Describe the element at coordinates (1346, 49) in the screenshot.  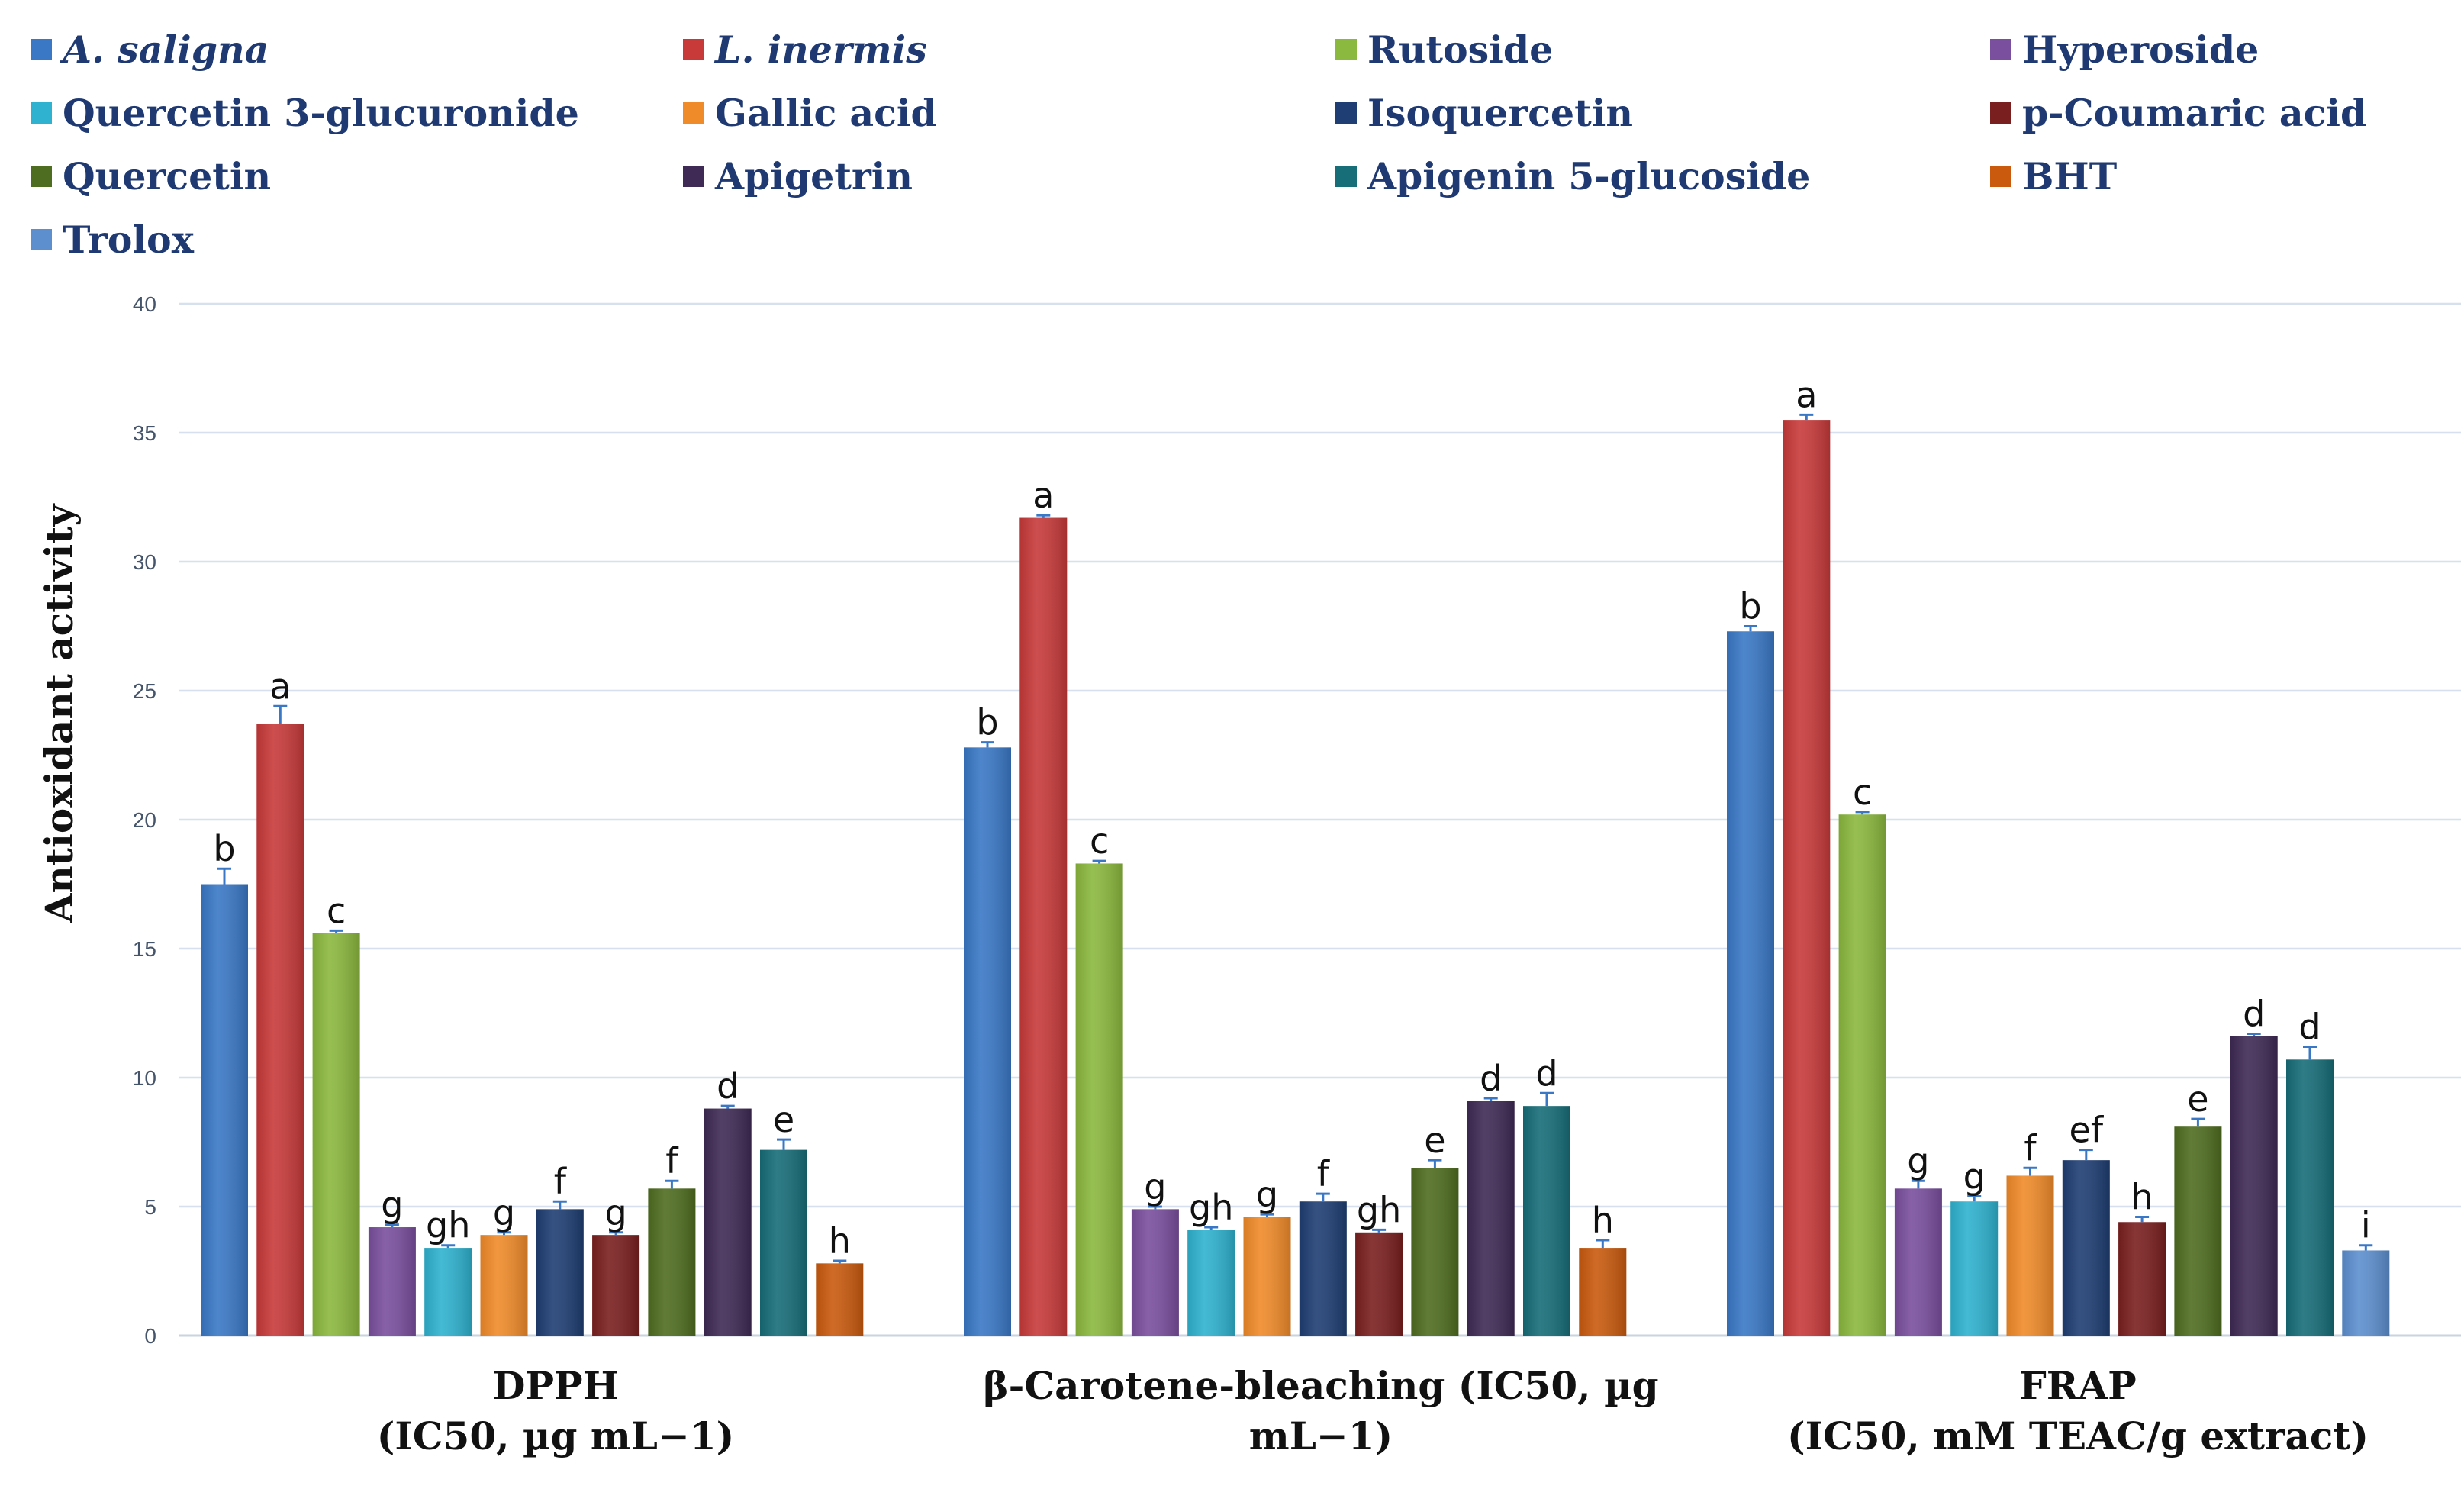
I see `legend-swatch-rutoside` at that location.